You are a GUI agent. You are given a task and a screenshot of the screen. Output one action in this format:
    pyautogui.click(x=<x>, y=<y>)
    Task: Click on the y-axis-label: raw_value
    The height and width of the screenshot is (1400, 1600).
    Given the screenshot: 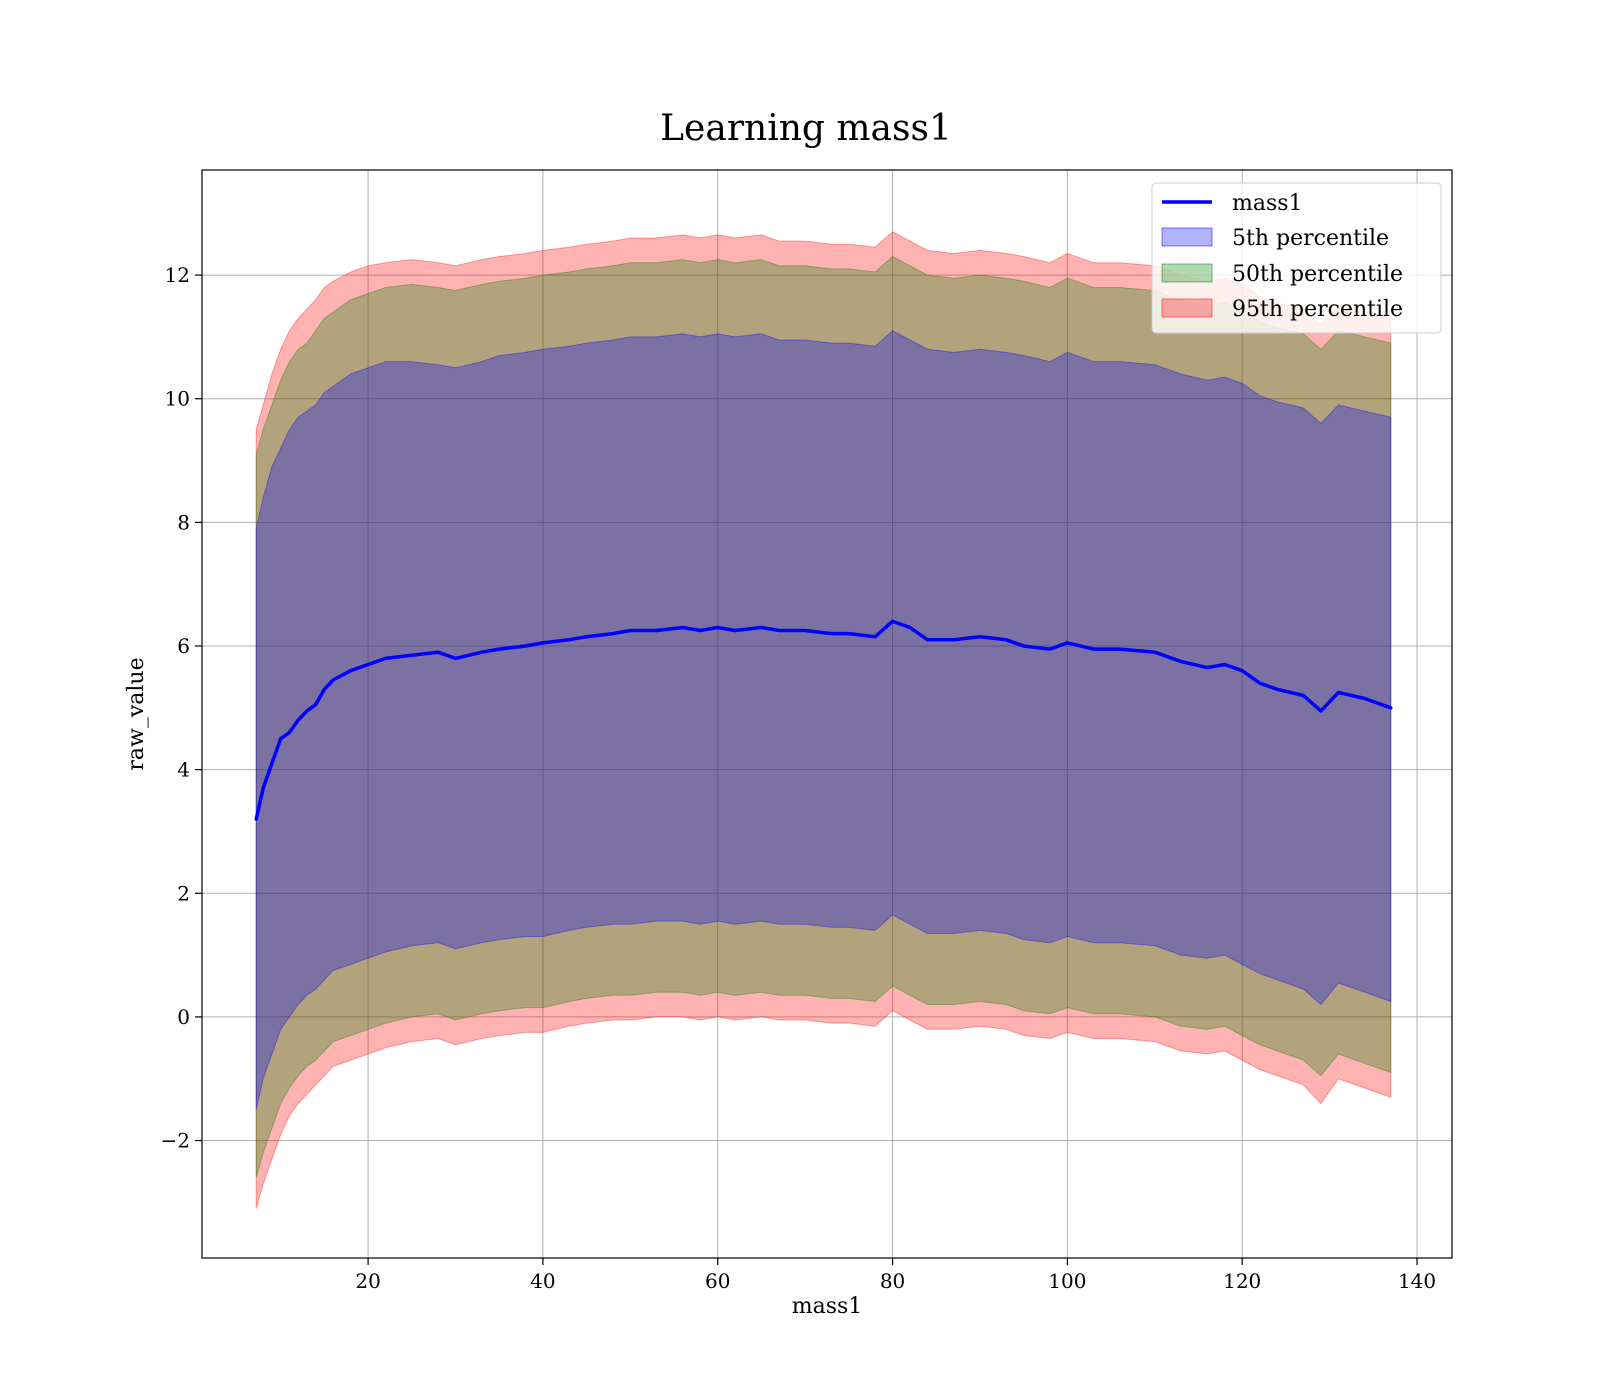 What is the action you would take?
    pyautogui.click(x=136, y=713)
    